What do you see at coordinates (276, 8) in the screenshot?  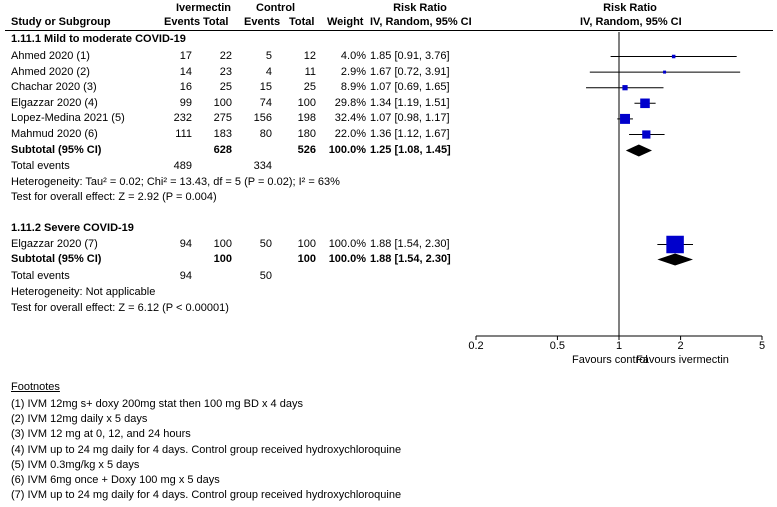 I see `group2-header: Control` at bounding box center [276, 8].